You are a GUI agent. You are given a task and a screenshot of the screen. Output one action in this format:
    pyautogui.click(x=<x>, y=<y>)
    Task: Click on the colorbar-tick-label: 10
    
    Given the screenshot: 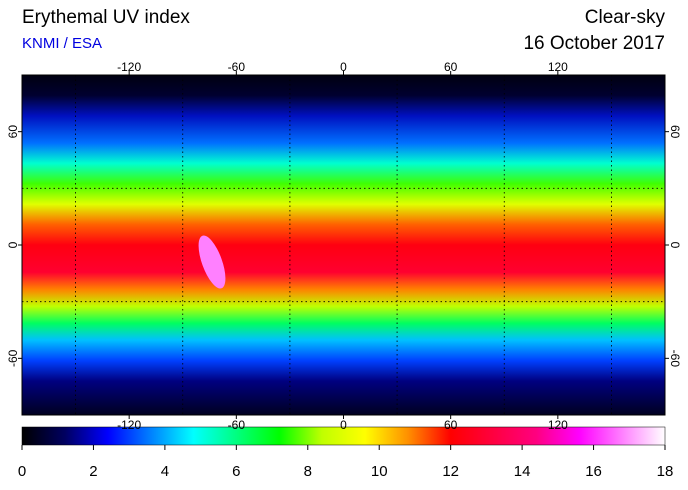 What is the action you would take?
    pyautogui.click(x=379, y=471)
    